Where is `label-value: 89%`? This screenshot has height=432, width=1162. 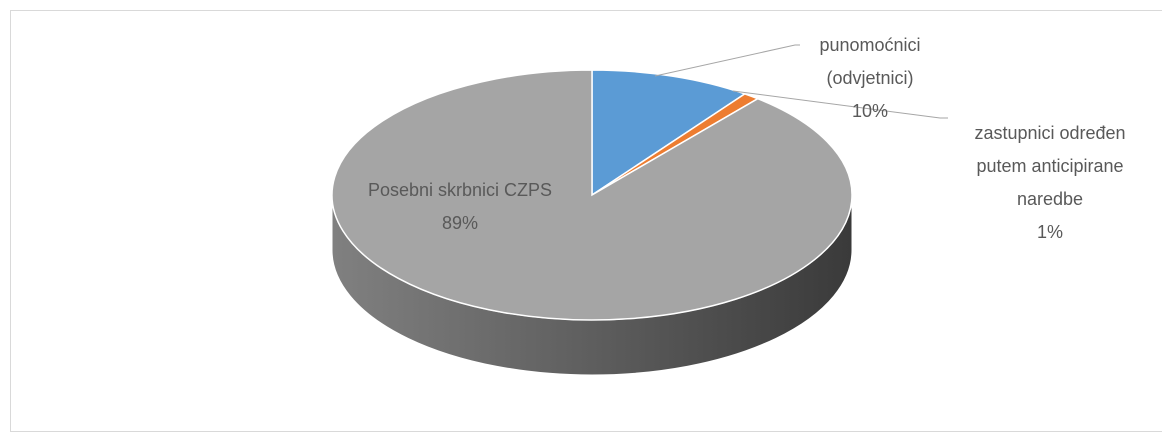 label-value: 89% is located at coordinates (460, 223).